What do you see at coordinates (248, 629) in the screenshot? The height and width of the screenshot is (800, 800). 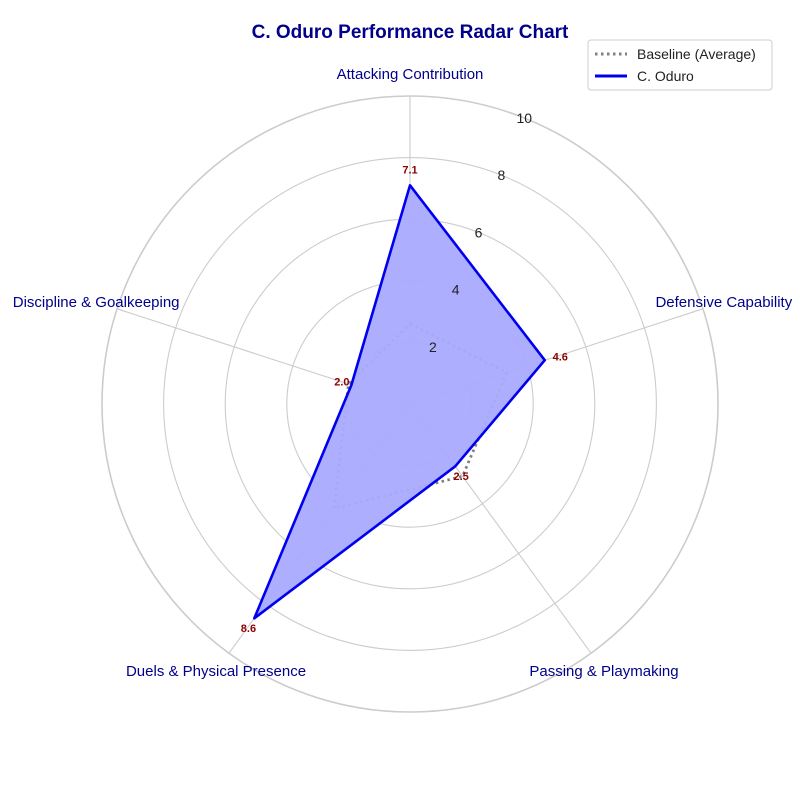 I see `data-label: 8.6` at bounding box center [248, 629].